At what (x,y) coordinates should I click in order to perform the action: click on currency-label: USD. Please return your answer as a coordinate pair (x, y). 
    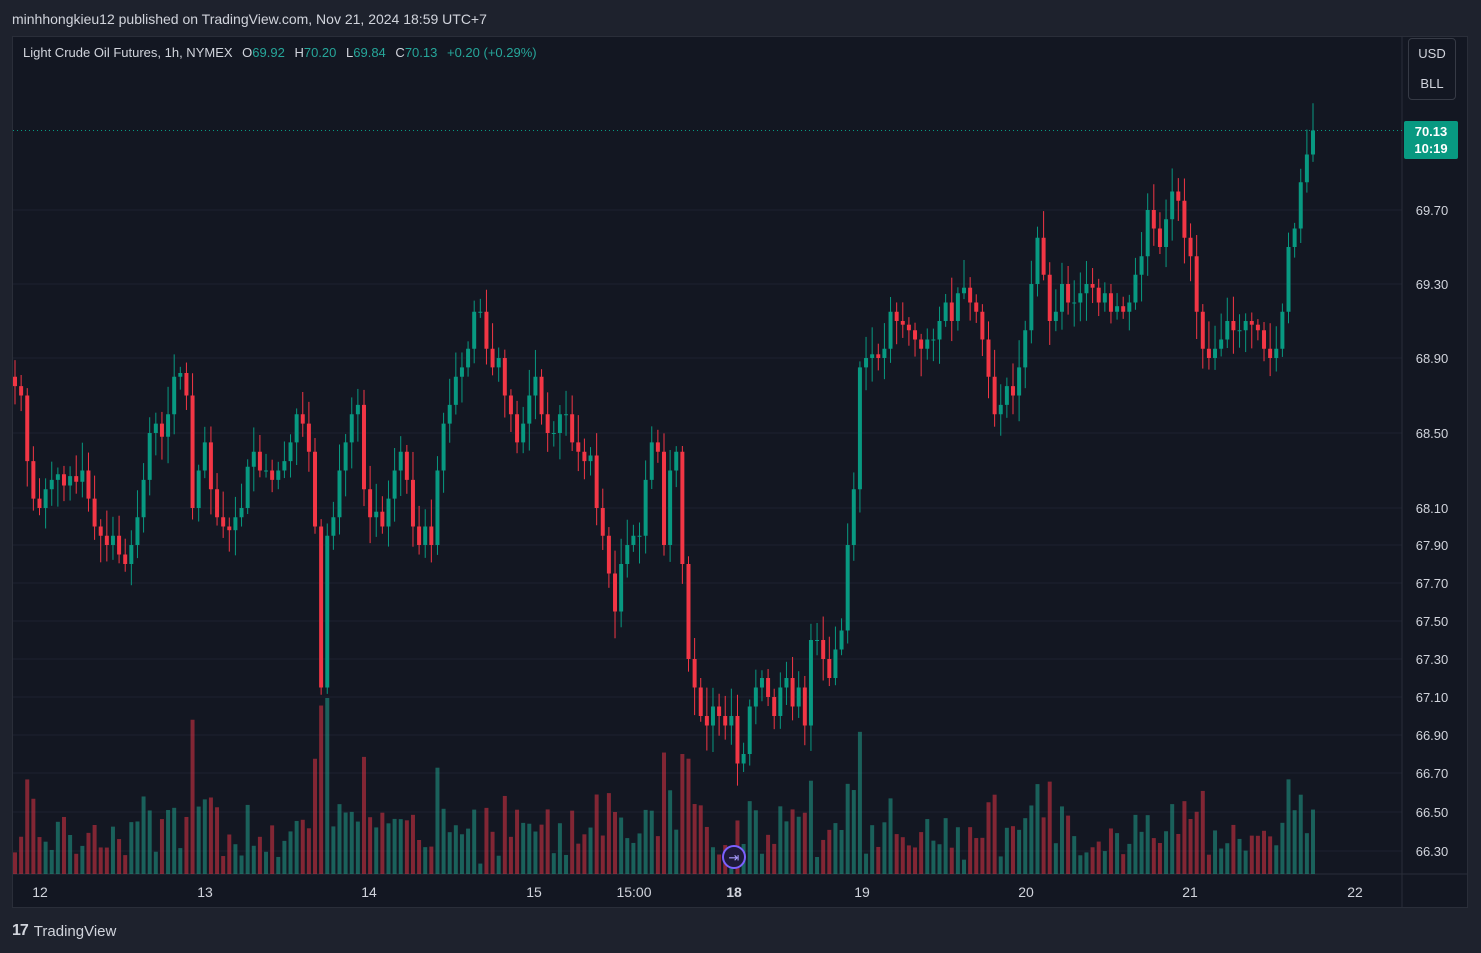
    Looking at the image, I should click on (1432, 53).